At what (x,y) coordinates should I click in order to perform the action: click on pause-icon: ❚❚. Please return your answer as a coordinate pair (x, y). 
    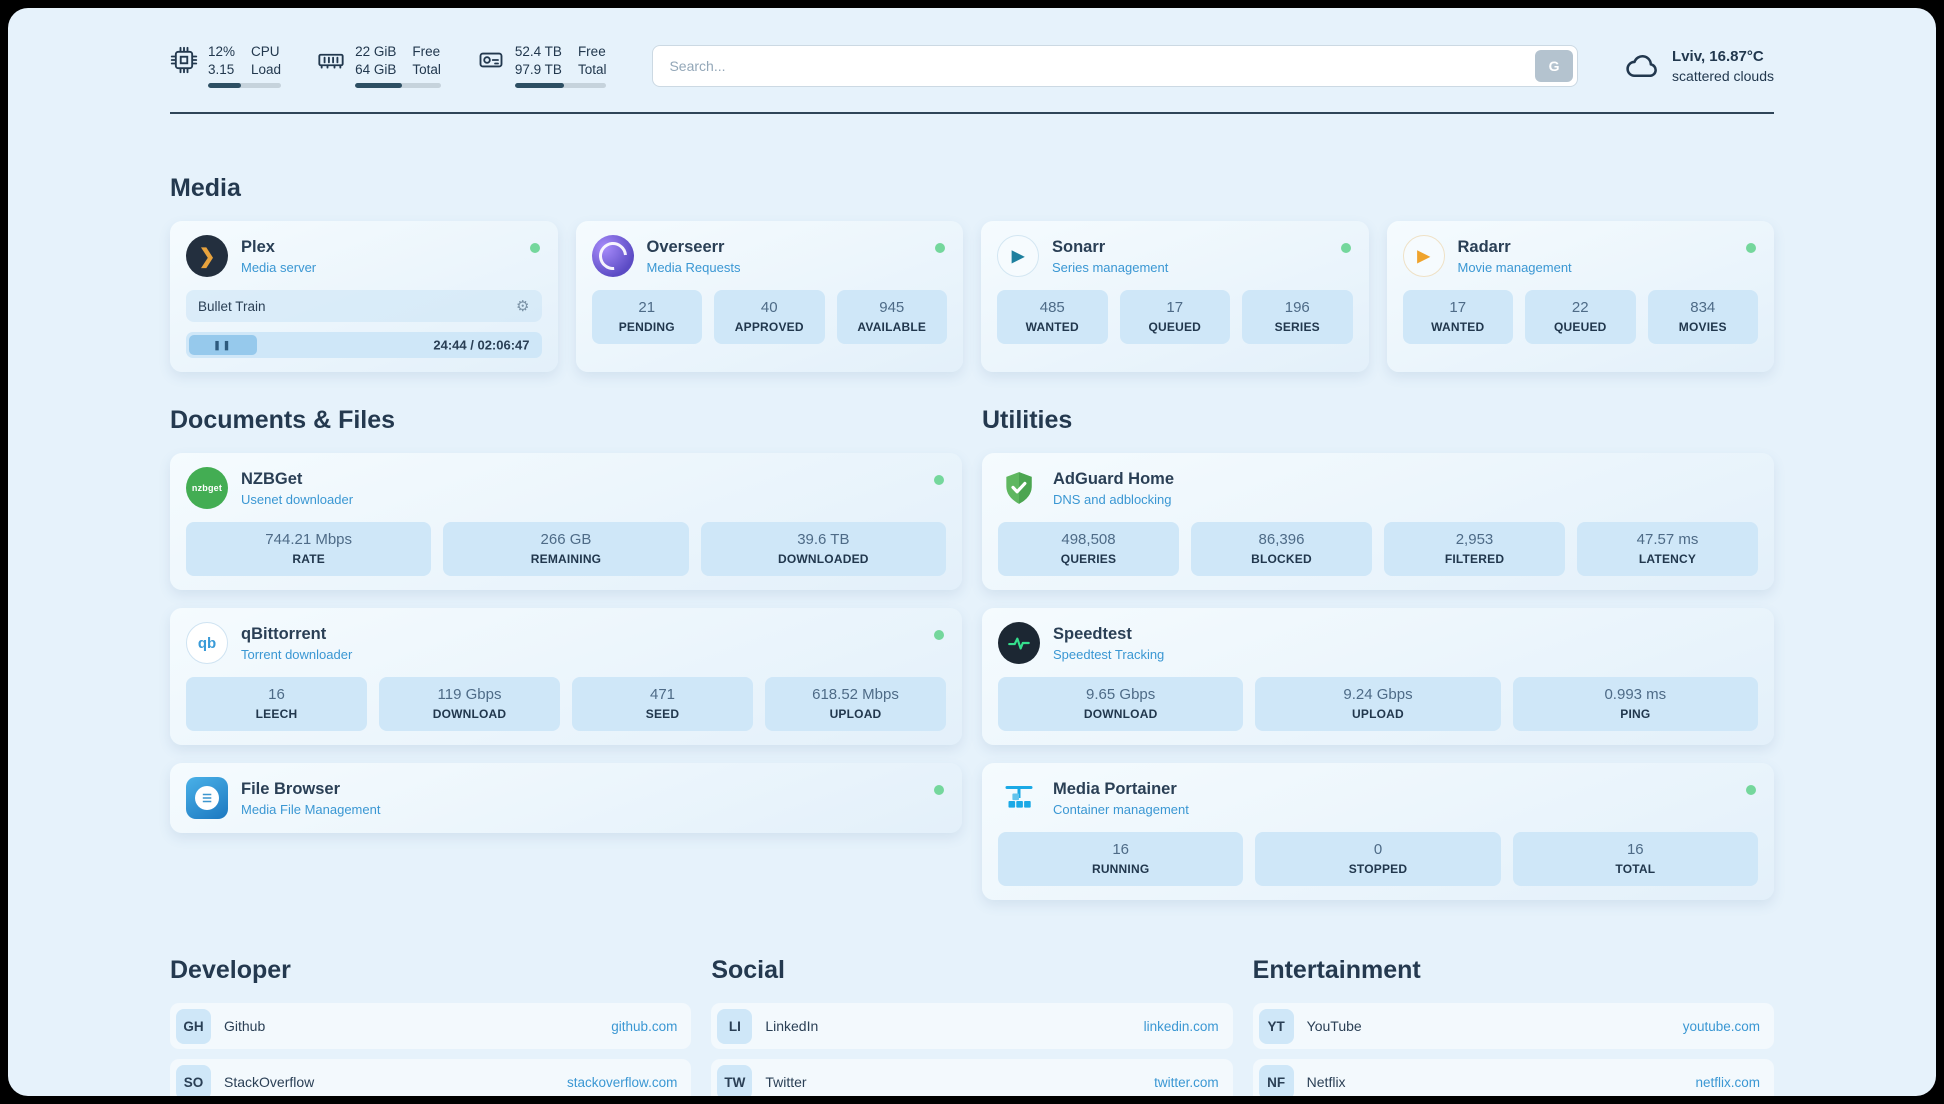
    Looking at the image, I should click on (223, 344).